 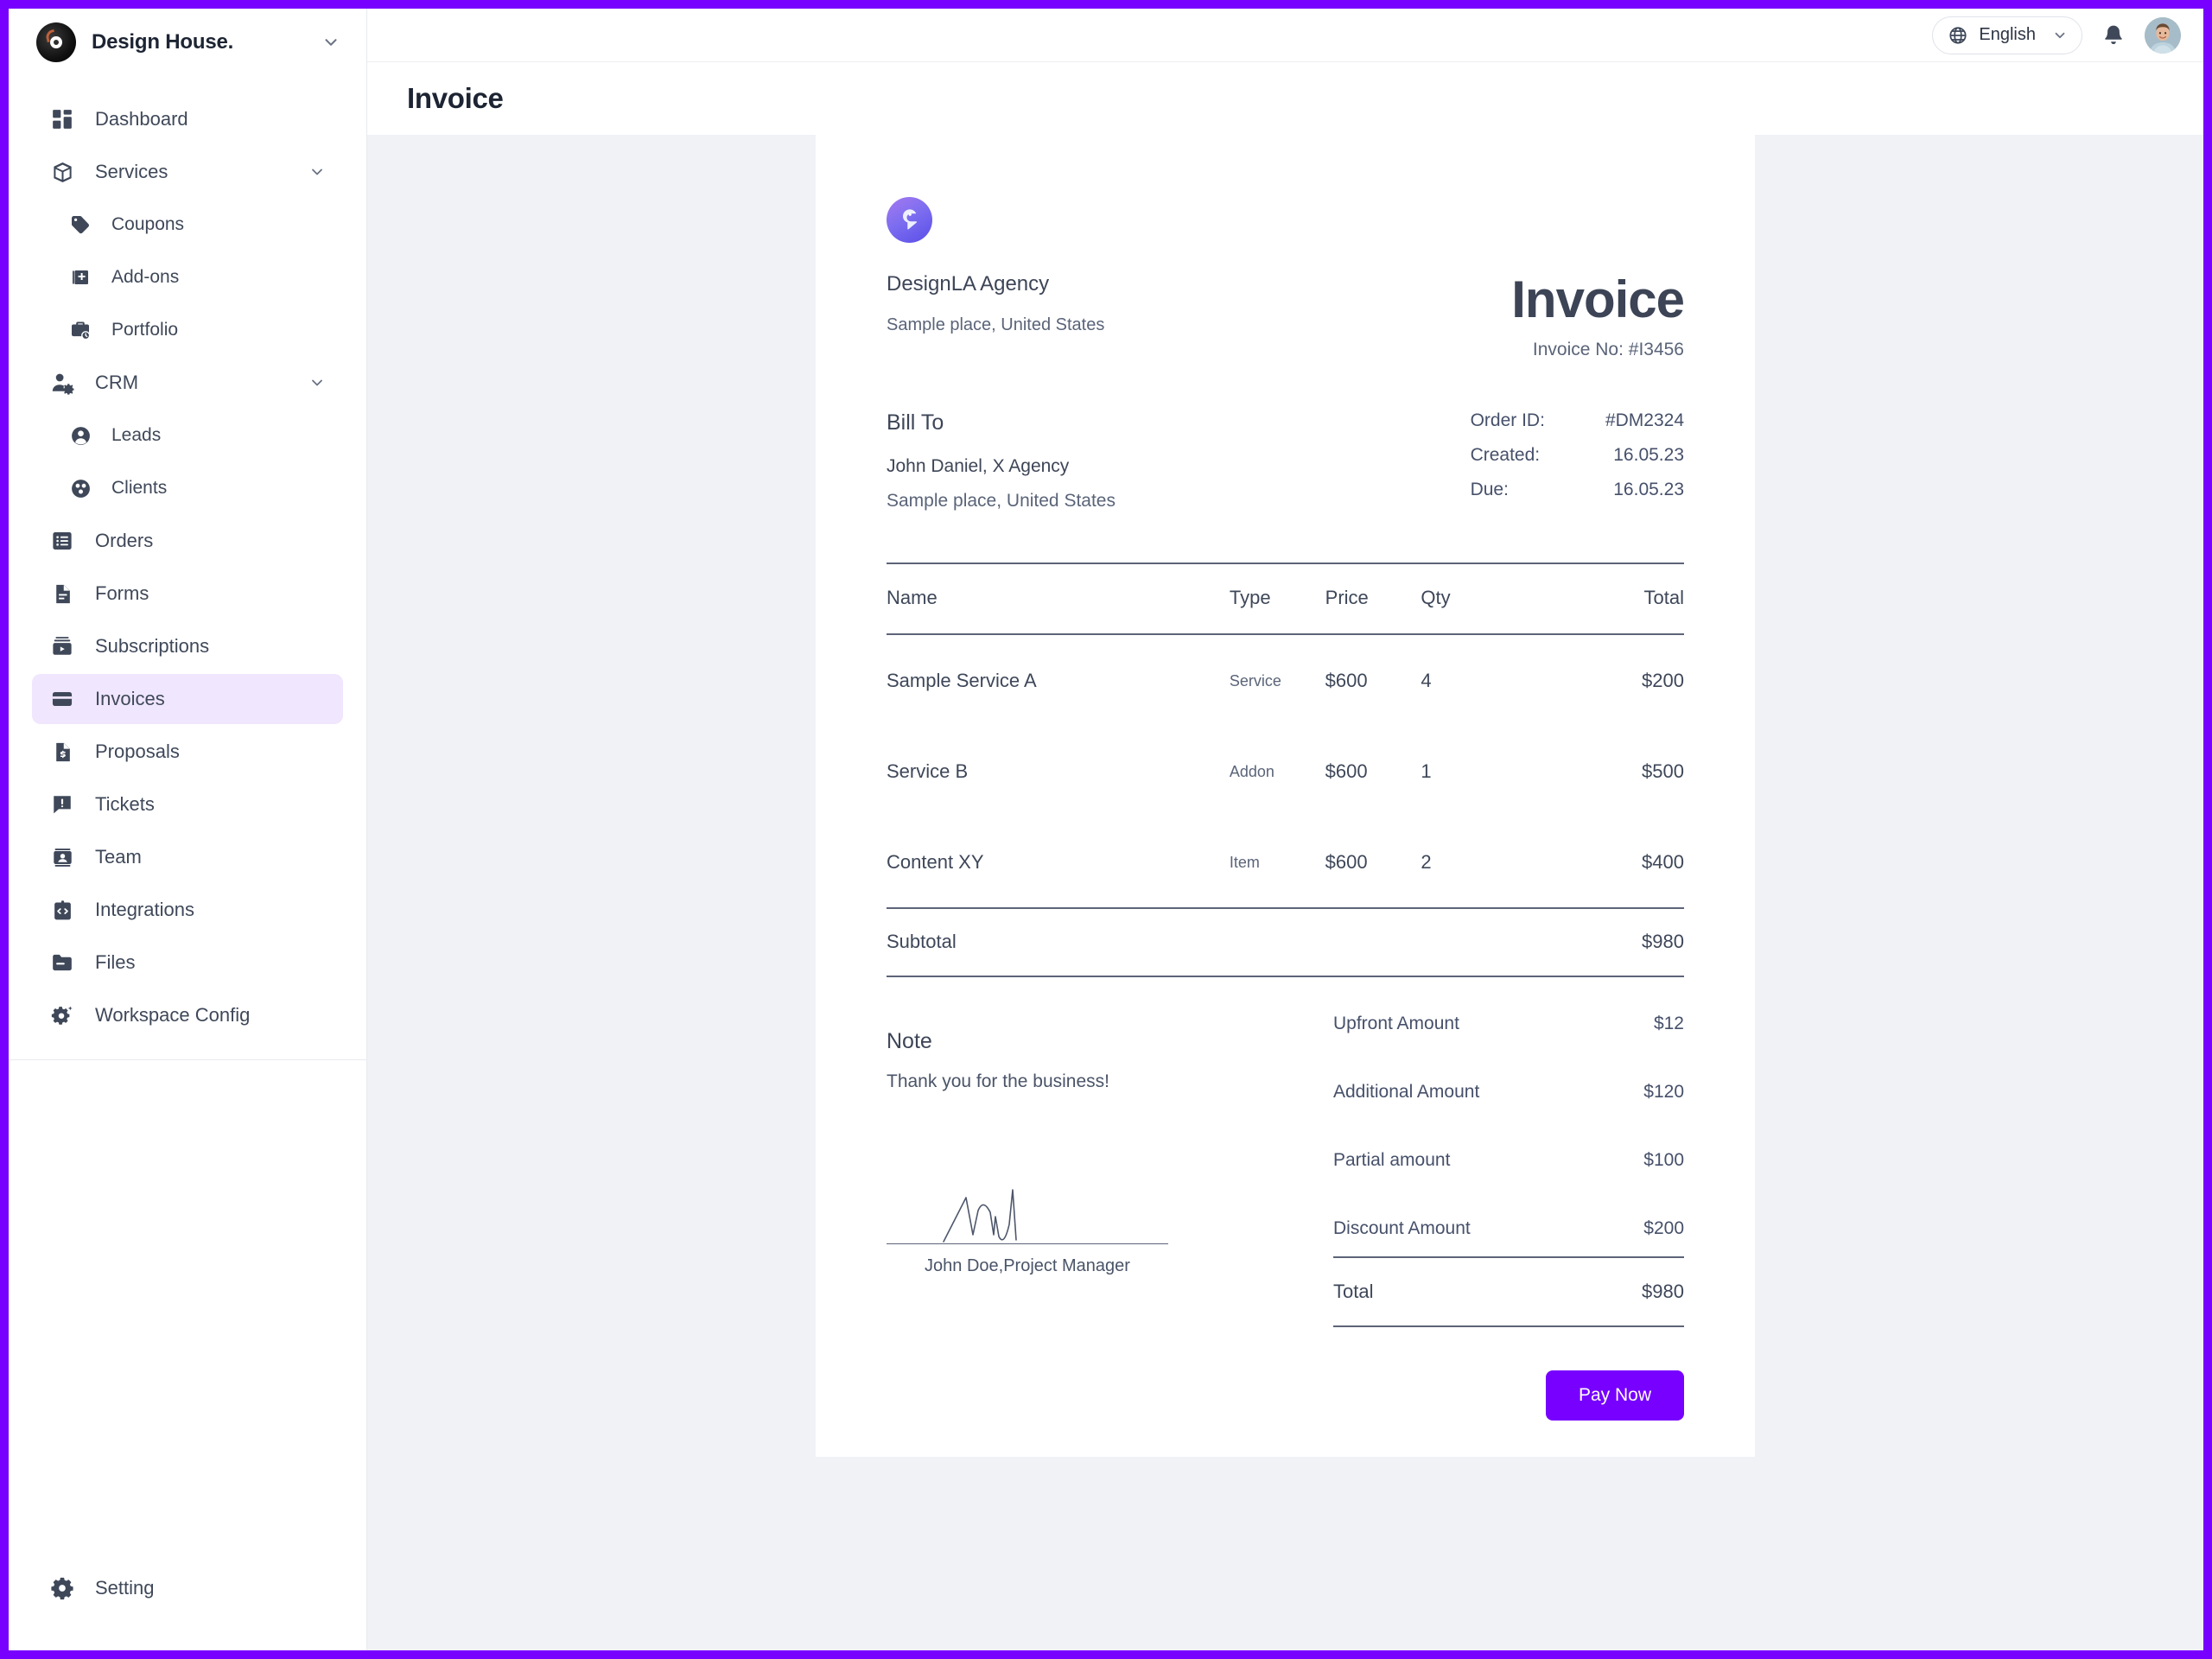 I want to click on totals-value: $120, so click(x=1663, y=1092).